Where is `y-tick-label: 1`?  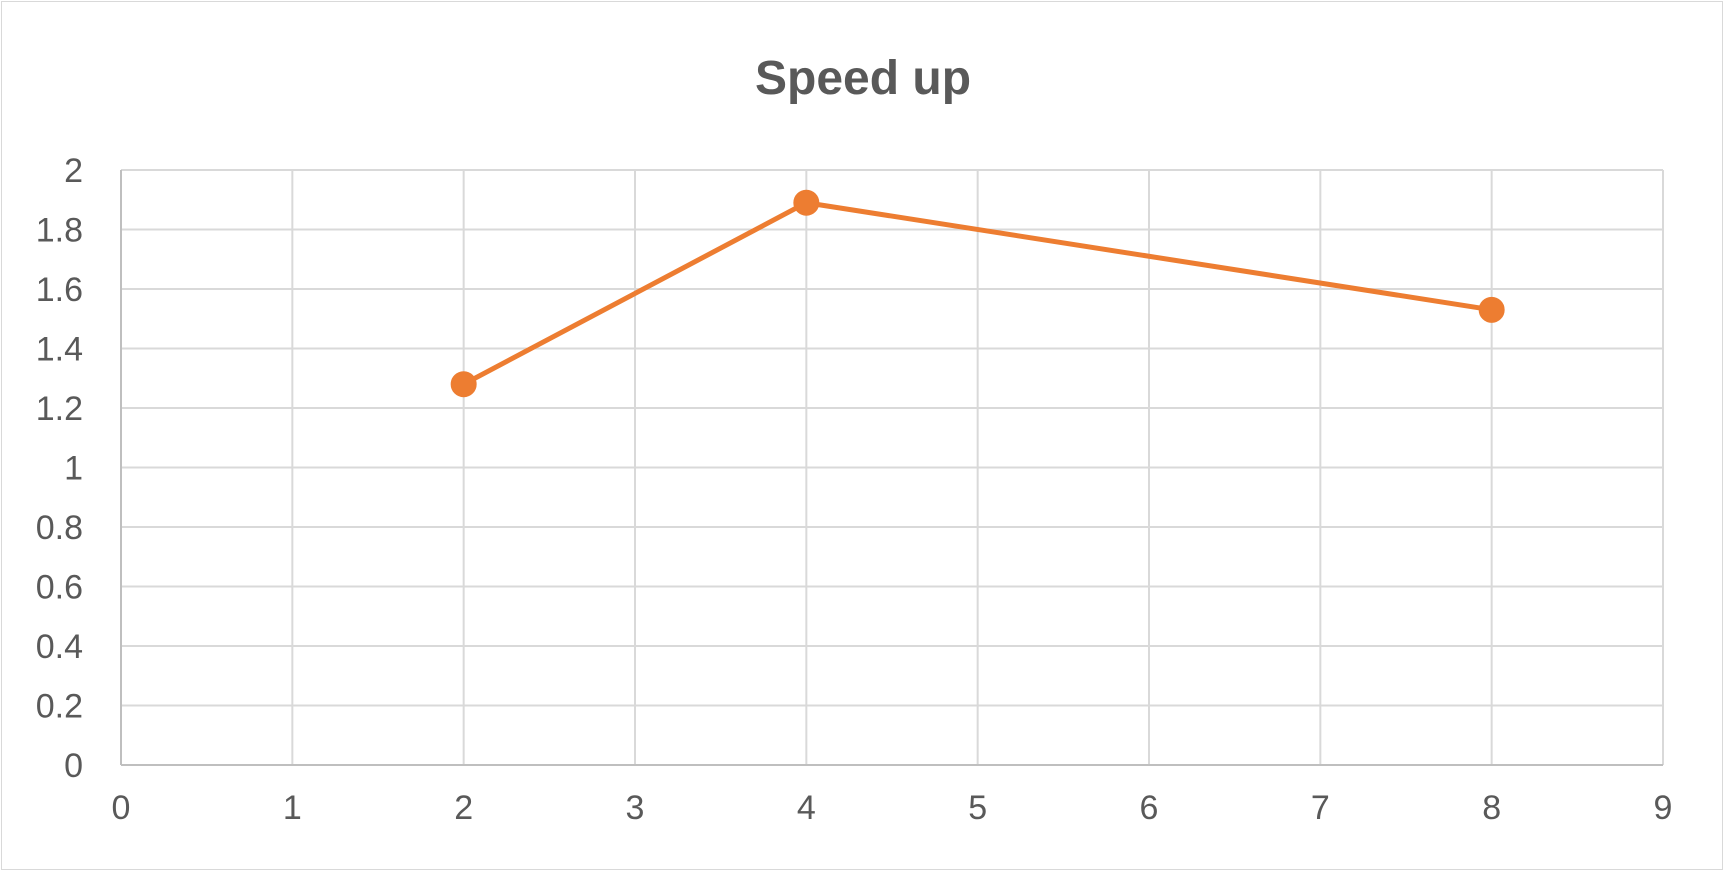
y-tick-label: 1 is located at coordinates (73, 469).